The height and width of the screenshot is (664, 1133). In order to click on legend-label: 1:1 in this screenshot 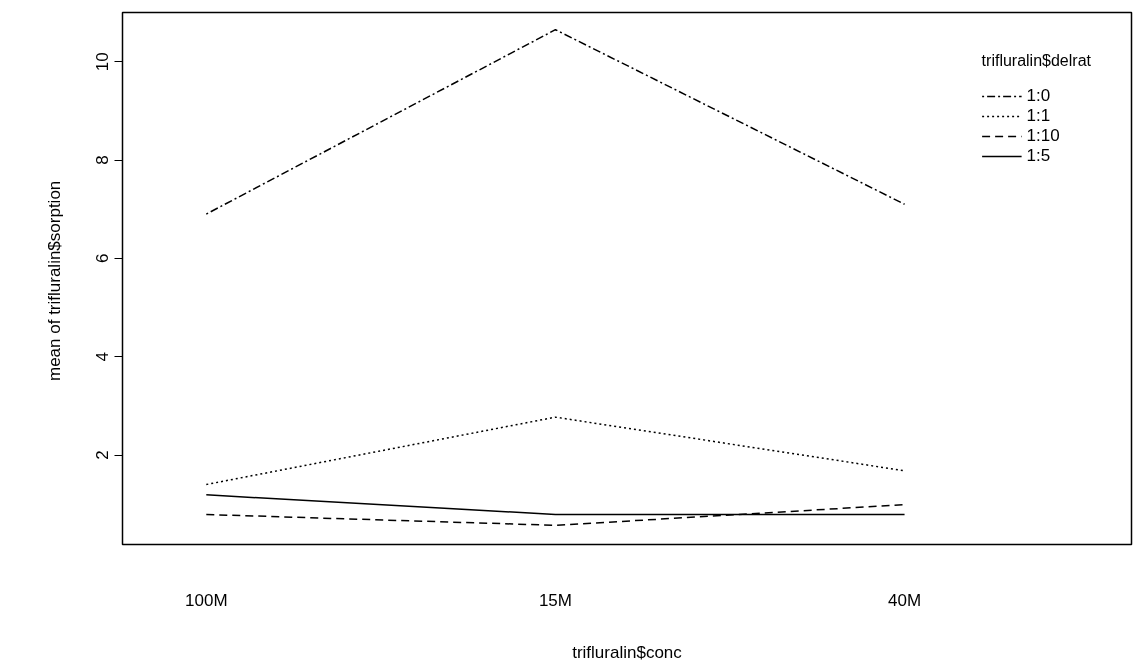, I will do `click(1038, 116)`.